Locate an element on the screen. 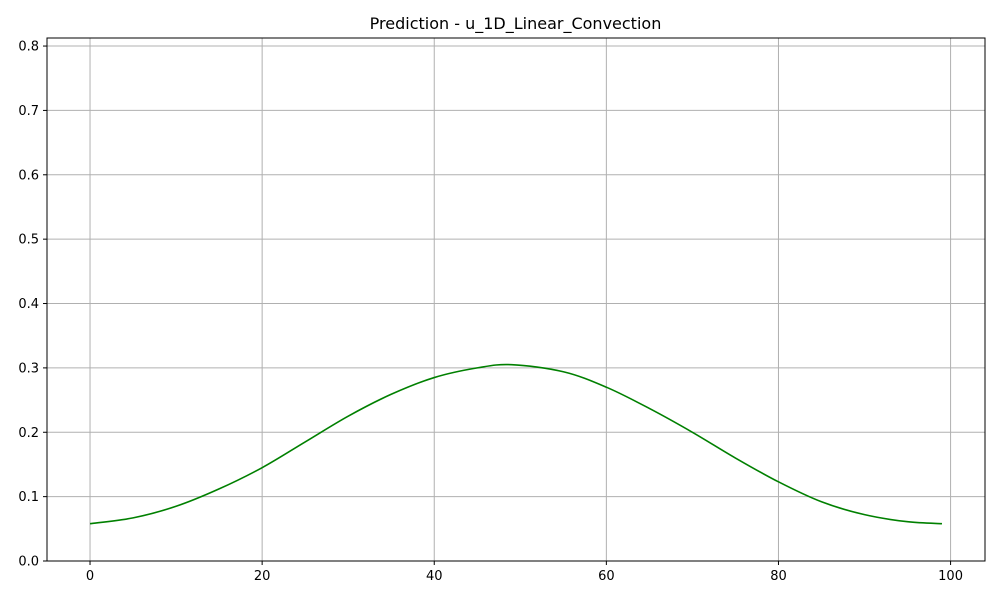  y-tick-label: 0.1 is located at coordinates (28, 497).